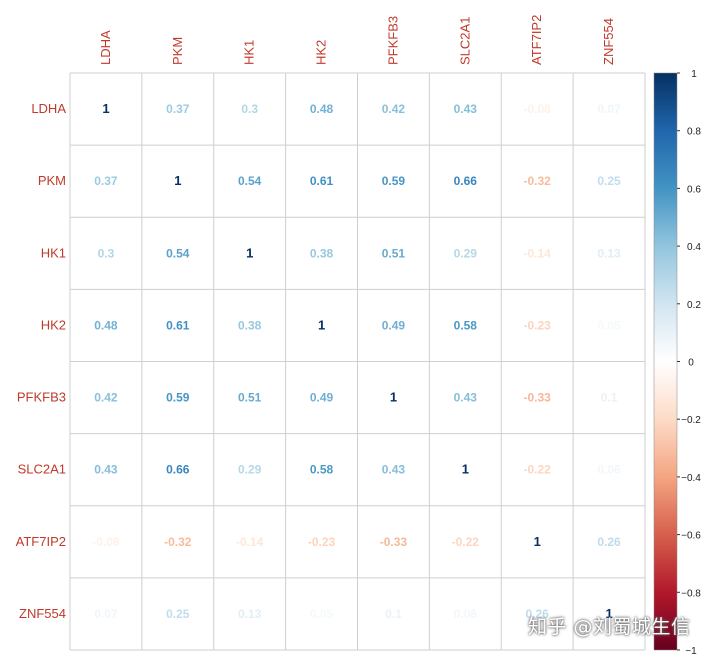 The height and width of the screenshot is (658, 720). What do you see at coordinates (691, 593) in the screenshot?
I see `colorbar-tick-label: −0.8` at bounding box center [691, 593].